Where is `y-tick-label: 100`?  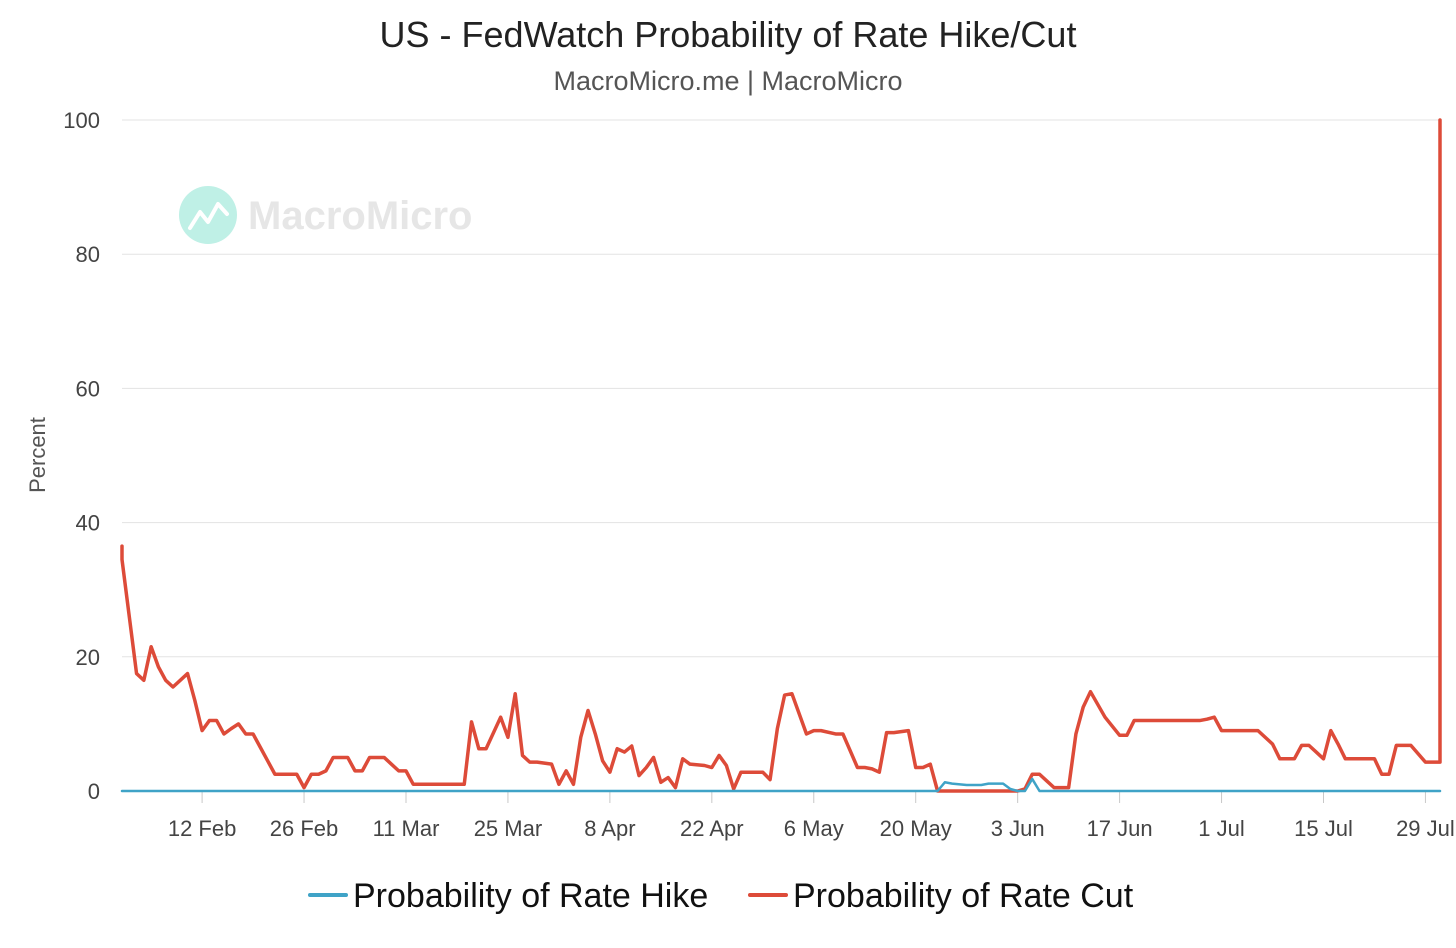
y-tick-label: 100 is located at coordinates (81, 120).